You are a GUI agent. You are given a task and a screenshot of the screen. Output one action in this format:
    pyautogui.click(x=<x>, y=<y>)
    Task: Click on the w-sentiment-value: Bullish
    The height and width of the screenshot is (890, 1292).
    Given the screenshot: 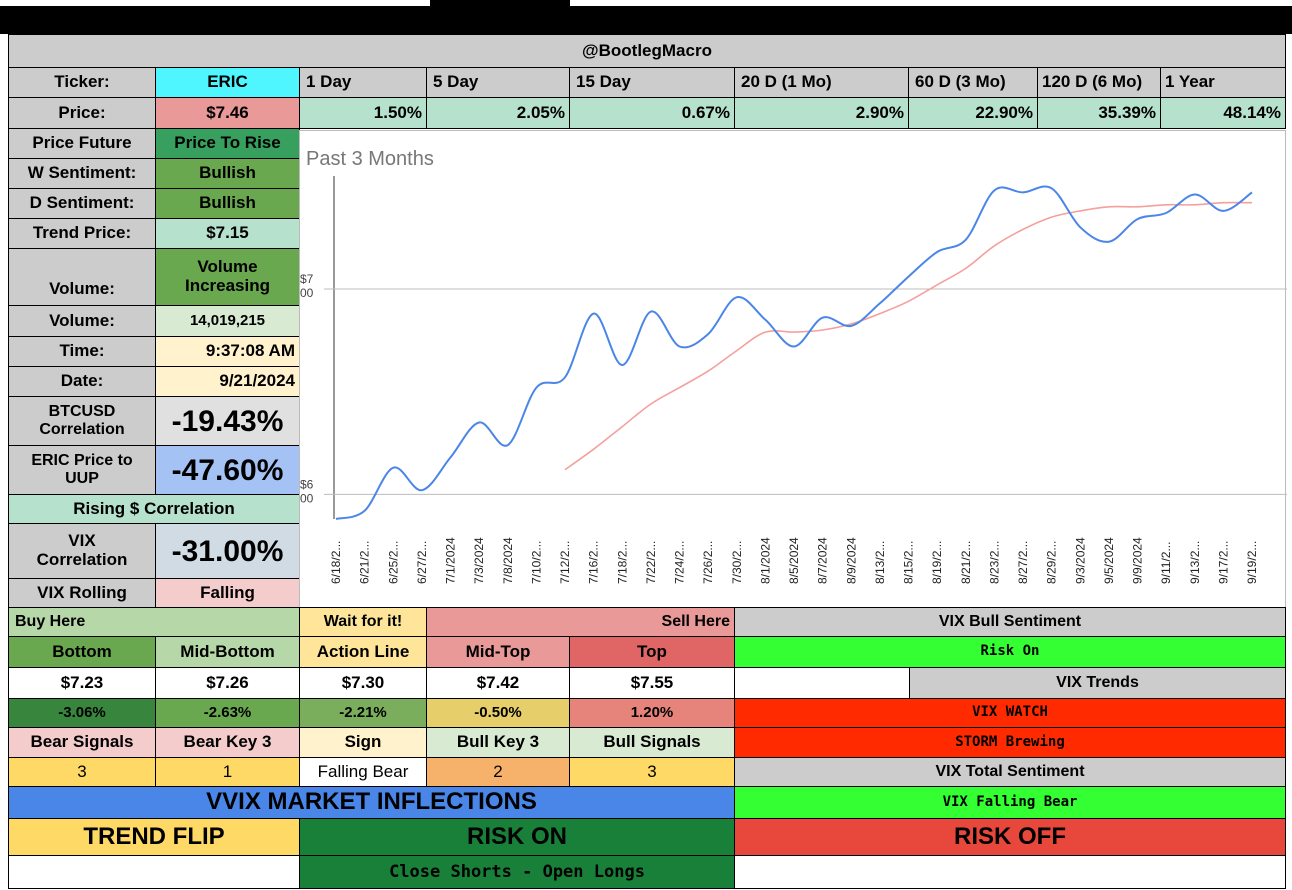 What is the action you would take?
    pyautogui.click(x=227, y=173)
    